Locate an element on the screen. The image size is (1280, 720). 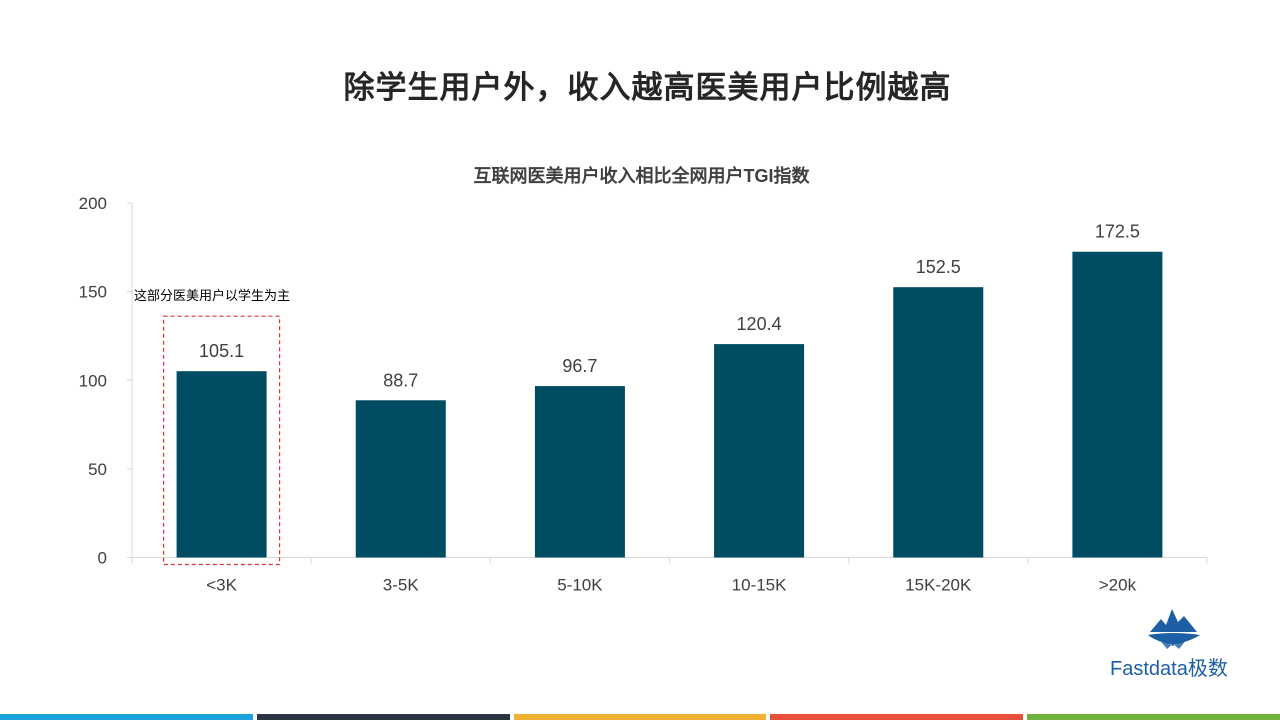
x-tick-label: >20k is located at coordinates (1118, 585).